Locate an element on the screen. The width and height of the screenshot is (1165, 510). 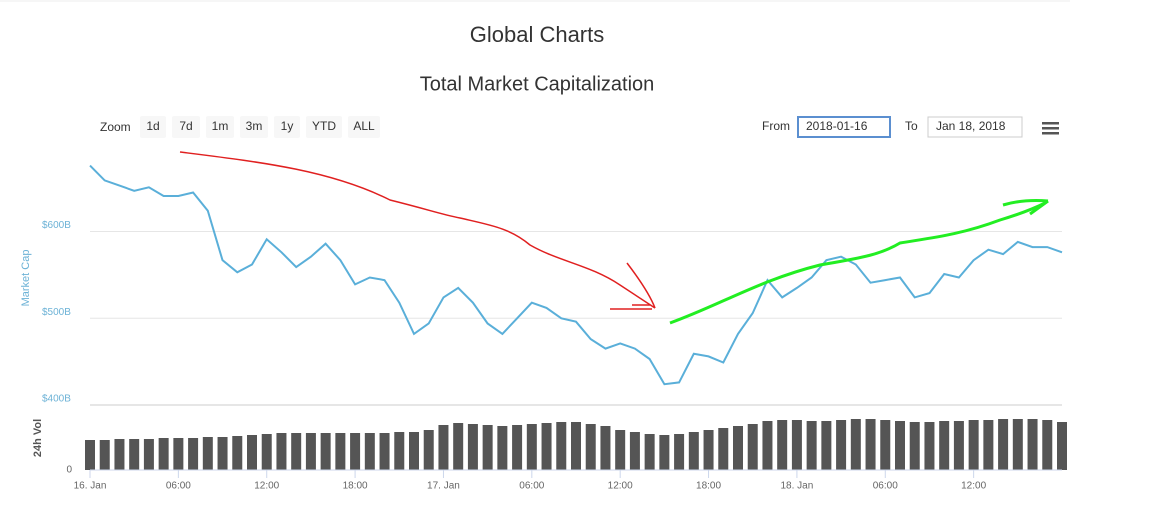
red-arrow-head is located at coordinates (633, 286).